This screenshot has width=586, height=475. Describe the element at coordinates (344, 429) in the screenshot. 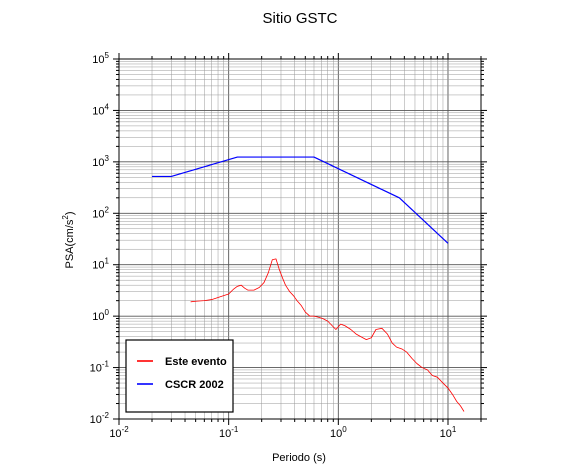

I see `x-tick-label-exp: 0` at that location.